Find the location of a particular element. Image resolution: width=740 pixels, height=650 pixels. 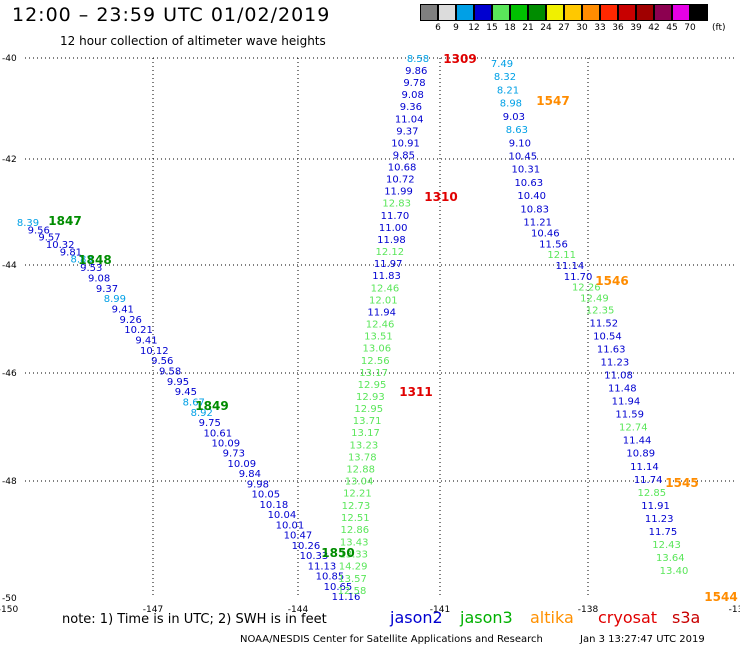

wave-height-label: 11.48 is located at coordinates (622, 389).